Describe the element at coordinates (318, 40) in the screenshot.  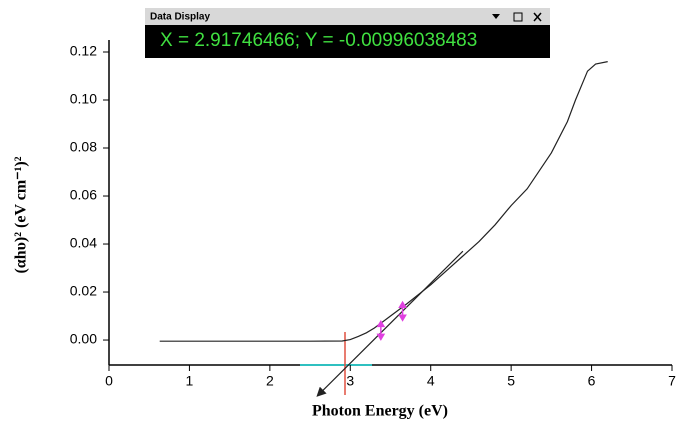
I see `readout: X = 2.91746466; Y = -0.00996038483` at that location.